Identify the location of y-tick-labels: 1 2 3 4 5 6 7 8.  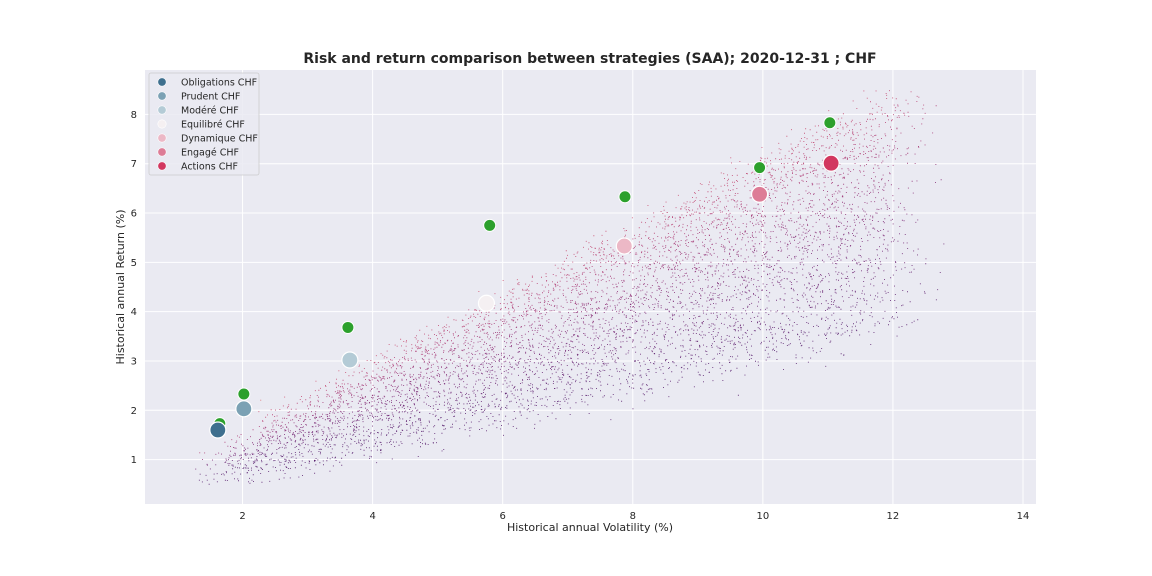
(134, 288).